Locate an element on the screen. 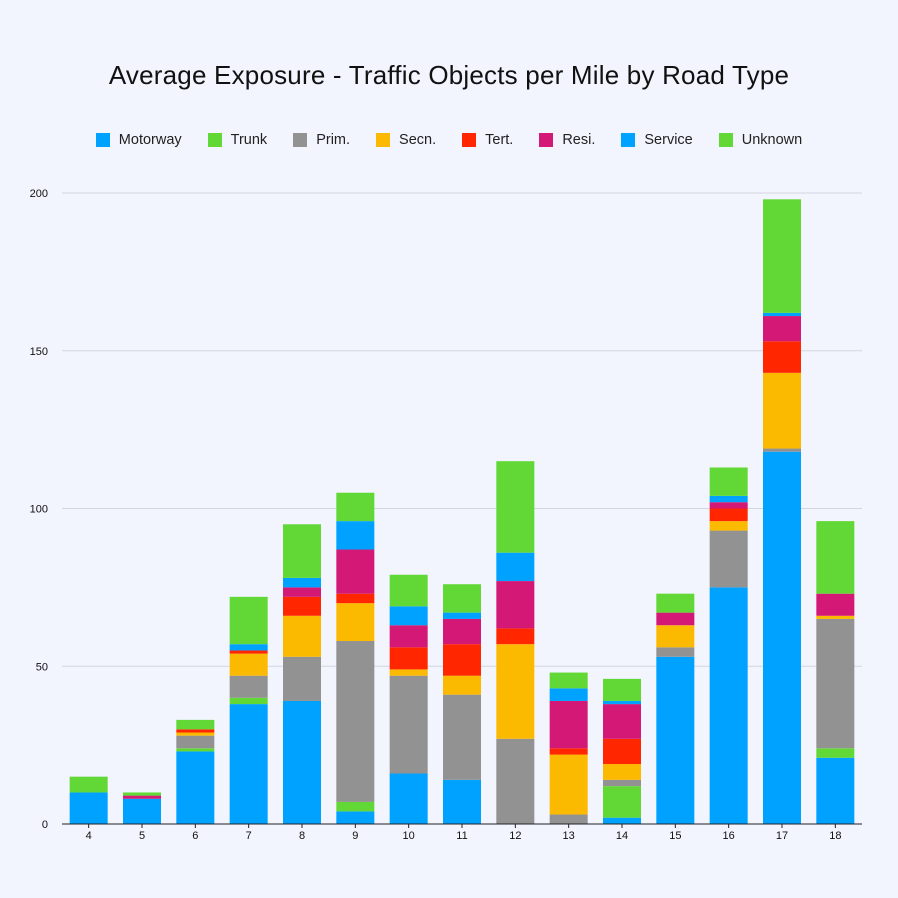 This screenshot has height=898, width=898. x-tick-label: 15 is located at coordinates (675, 836).